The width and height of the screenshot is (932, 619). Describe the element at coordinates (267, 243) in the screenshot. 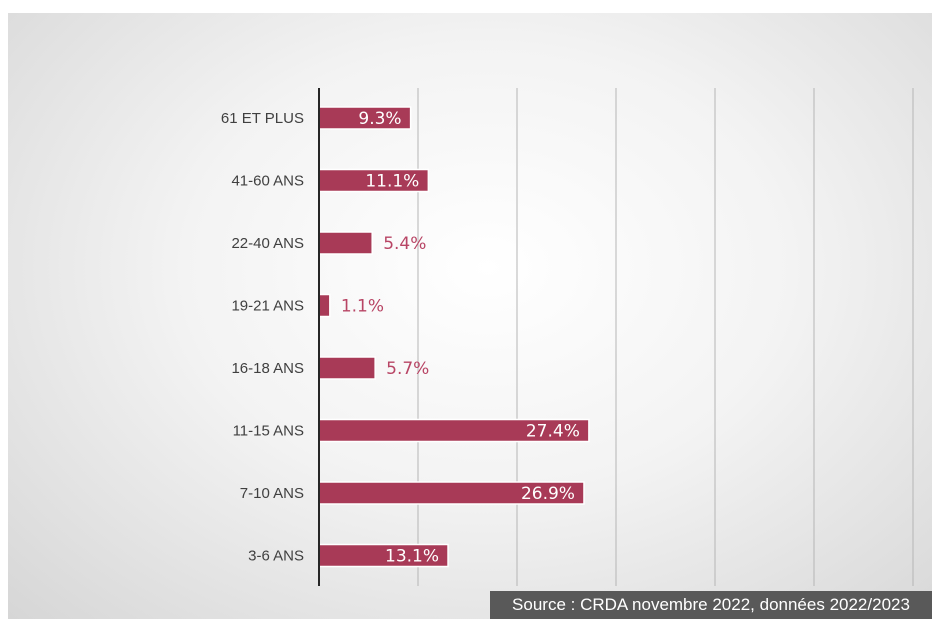

I see `category-label: 22-40 ANS` at that location.